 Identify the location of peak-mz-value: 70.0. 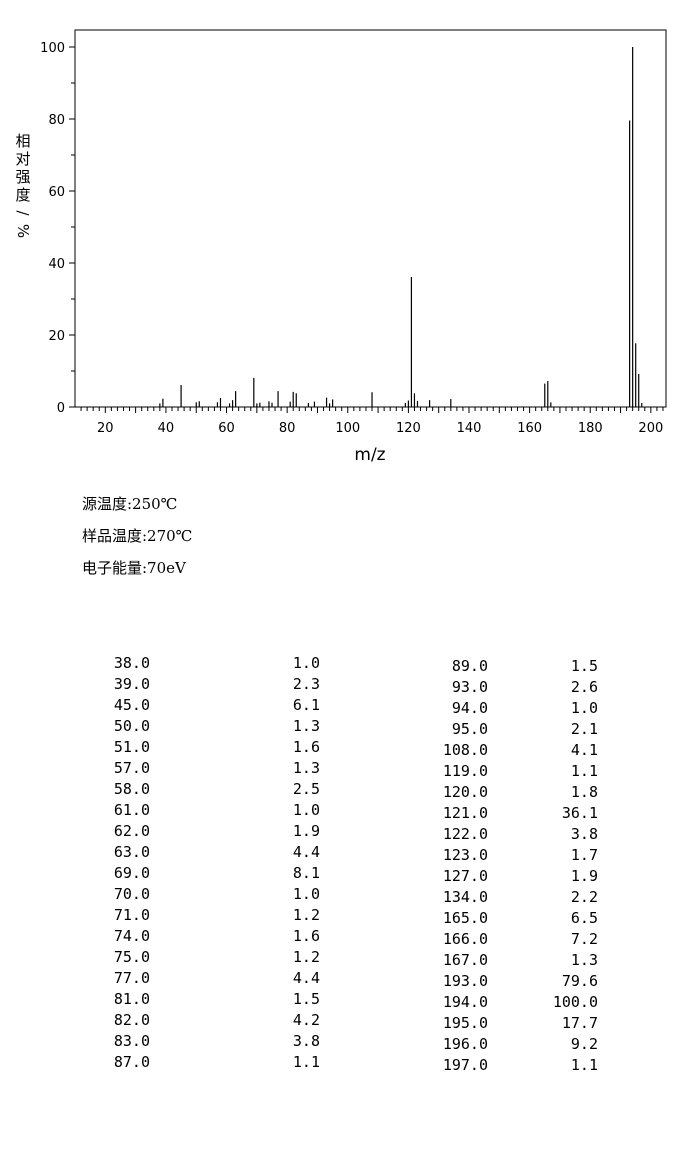
(131, 894).